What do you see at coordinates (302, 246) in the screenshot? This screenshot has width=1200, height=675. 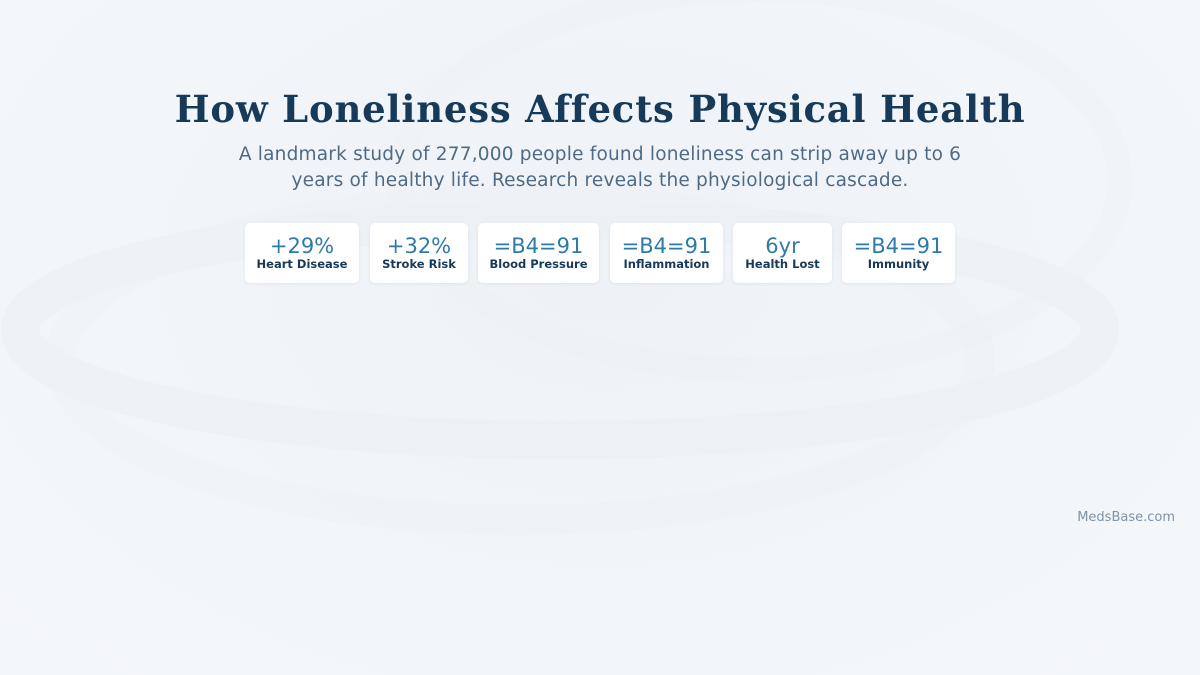 I see `stat-value: +29%` at bounding box center [302, 246].